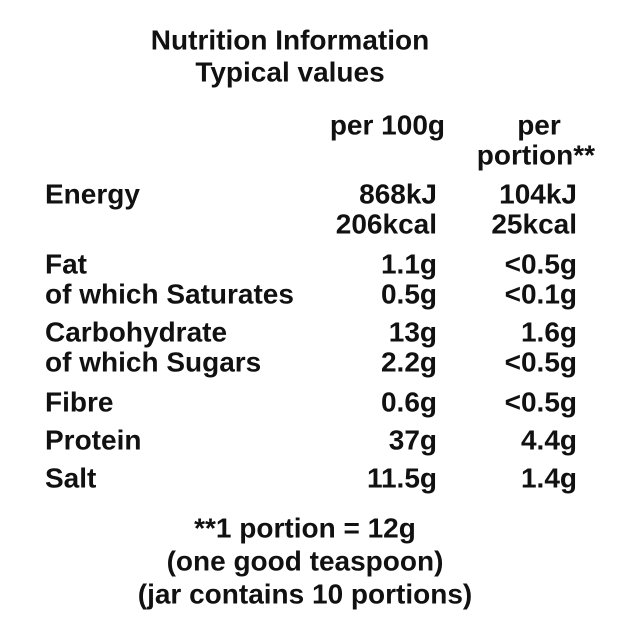  I want to click on row-label: of which Sugars, so click(153, 361).